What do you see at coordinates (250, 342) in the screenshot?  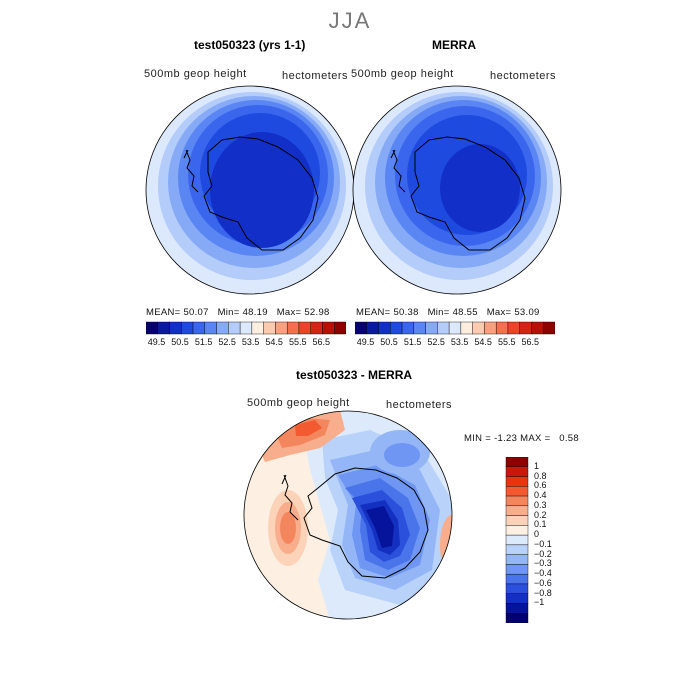 I see `panel1-colorbar-tick-label: 53.5` at bounding box center [250, 342].